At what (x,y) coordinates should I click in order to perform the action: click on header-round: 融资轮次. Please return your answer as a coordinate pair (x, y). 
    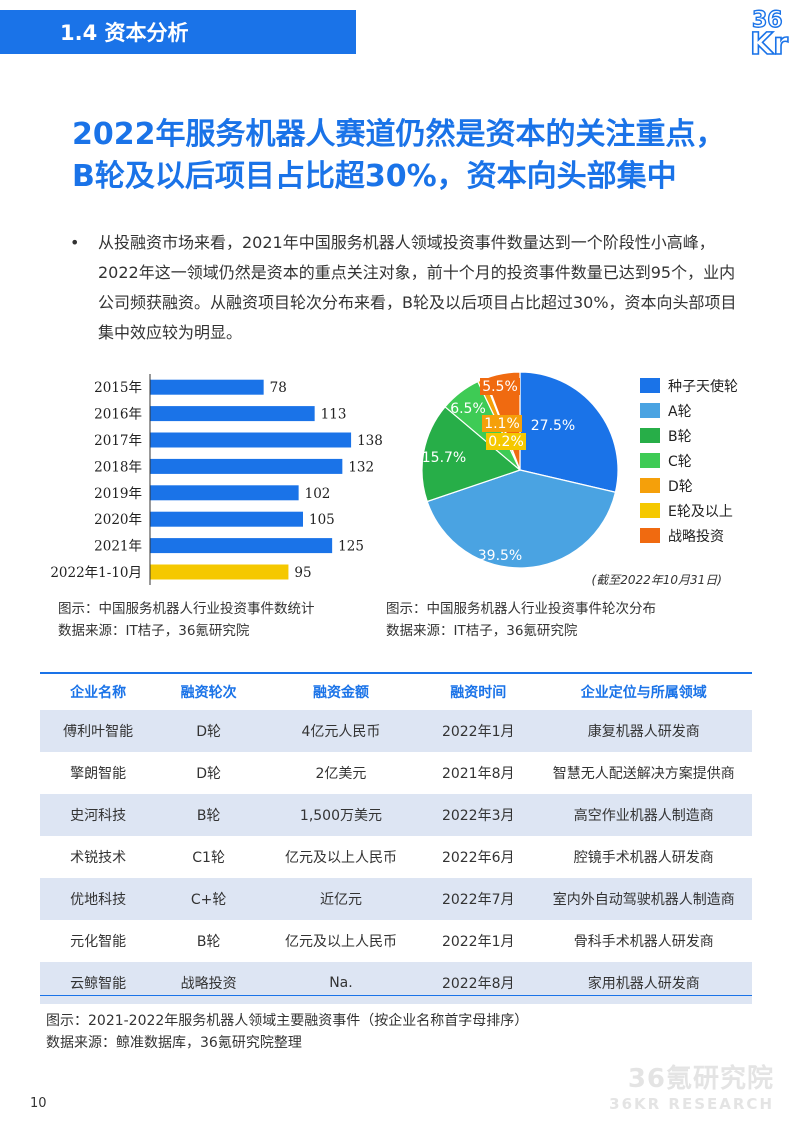
    Looking at the image, I should click on (208, 693).